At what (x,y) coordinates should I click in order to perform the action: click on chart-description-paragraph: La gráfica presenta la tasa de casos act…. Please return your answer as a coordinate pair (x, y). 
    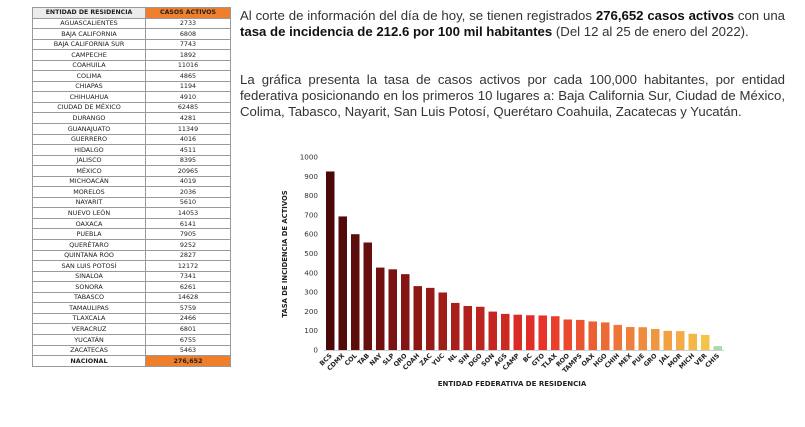
    Looking at the image, I should click on (512, 95).